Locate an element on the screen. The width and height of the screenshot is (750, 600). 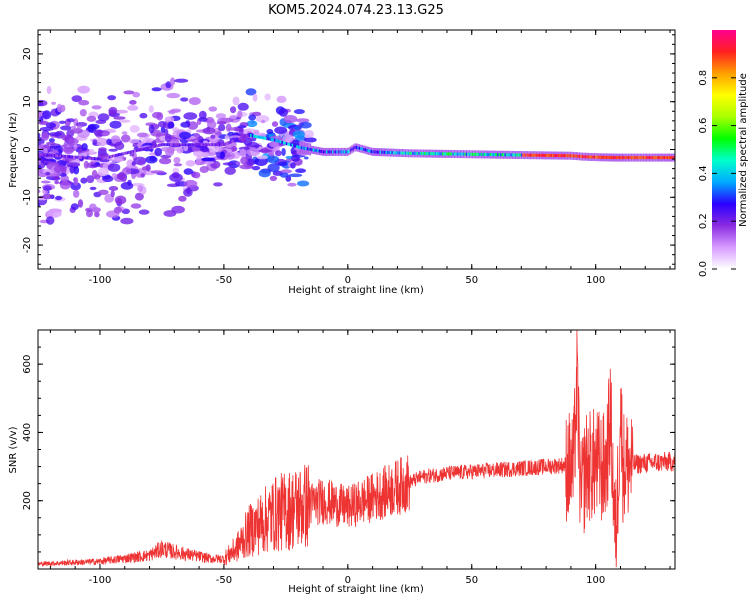
colorbar-label: Normalized spectral amplitude is located at coordinates (743, 150).